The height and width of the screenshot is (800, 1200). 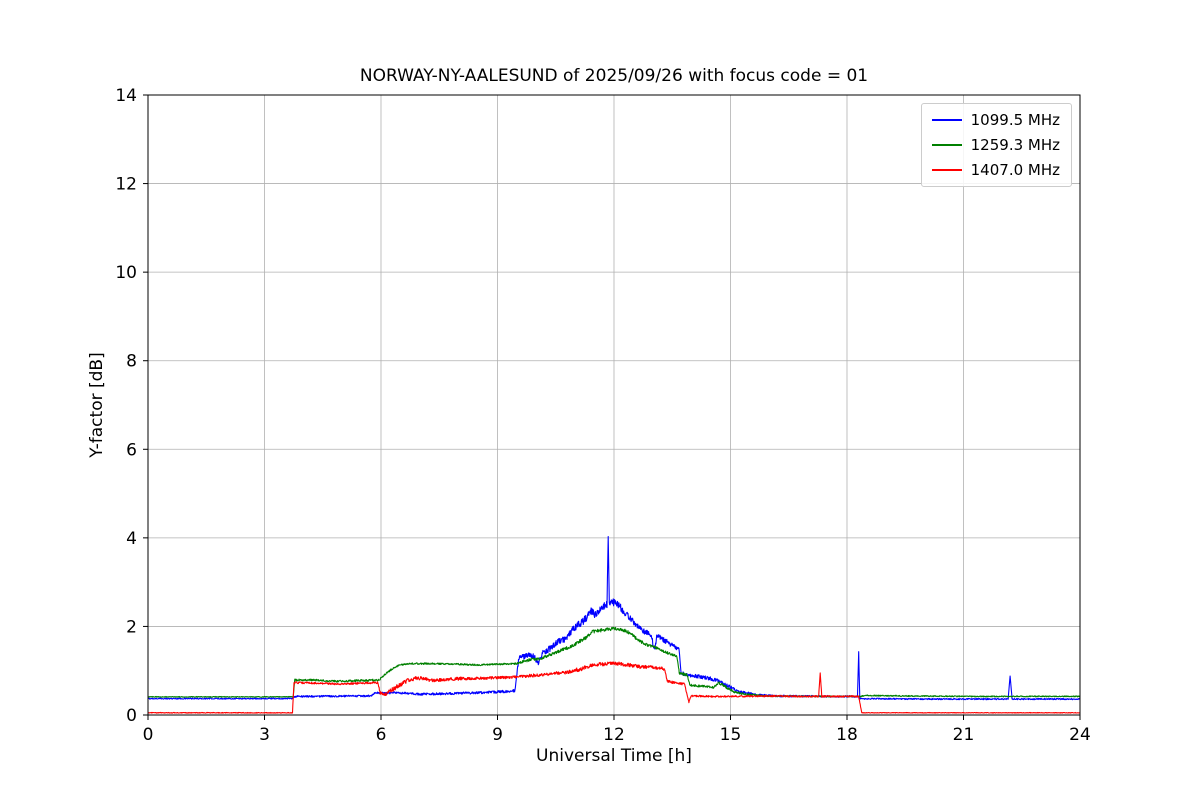 What do you see at coordinates (731, 735) in the screenshot?
I see `x-tick-label: 15` at bounding box center [731, 735].